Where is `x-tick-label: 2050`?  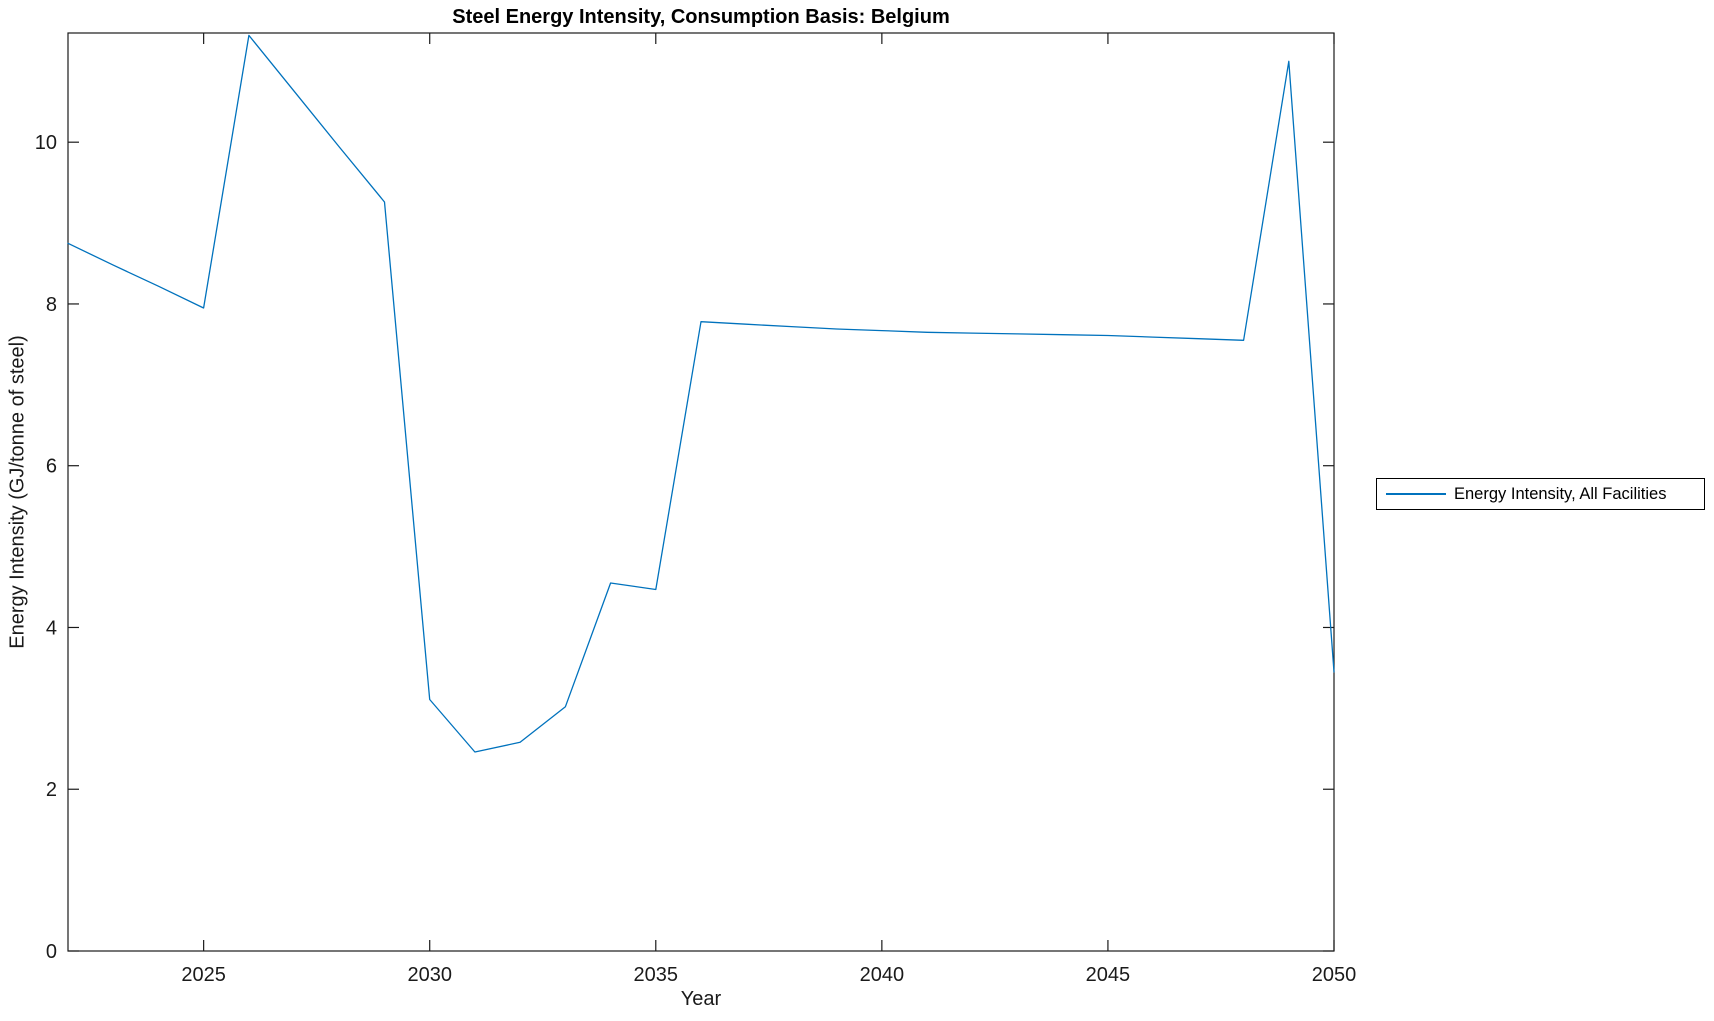 x-tick-label: 2050 is located at coordinates (1334, 975).